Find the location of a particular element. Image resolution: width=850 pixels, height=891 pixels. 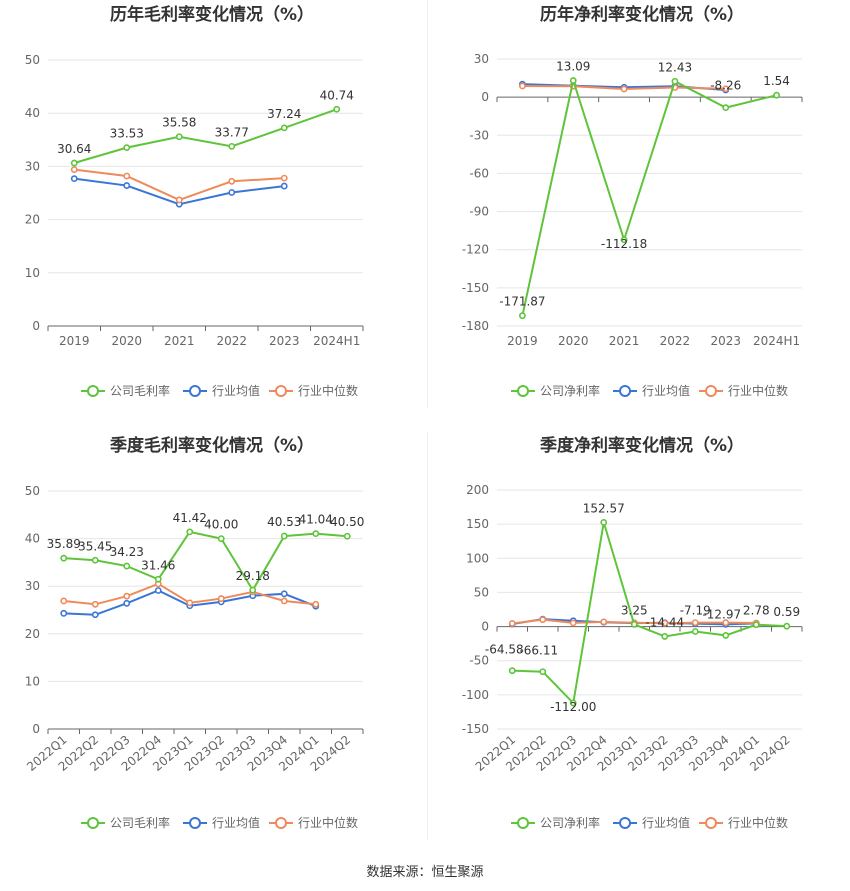

y-tick-label: 10 is located at coordinates (32, 681).